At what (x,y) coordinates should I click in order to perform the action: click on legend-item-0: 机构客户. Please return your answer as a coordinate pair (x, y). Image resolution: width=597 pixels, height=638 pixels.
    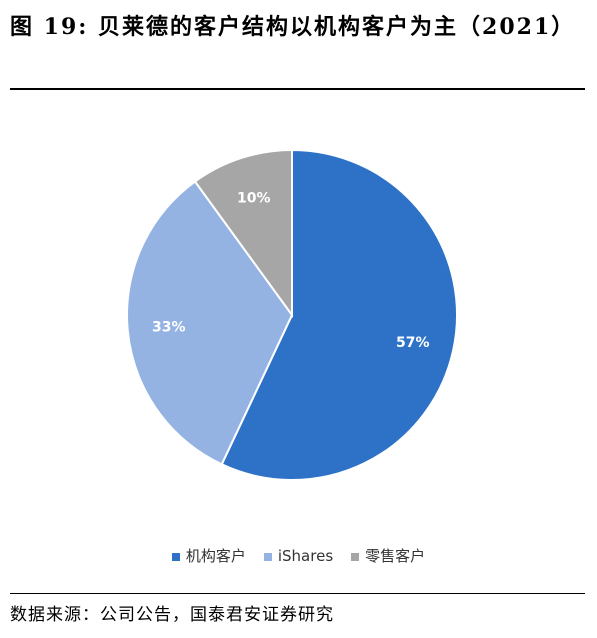
    Looking at the image, I should click on (208, 555).